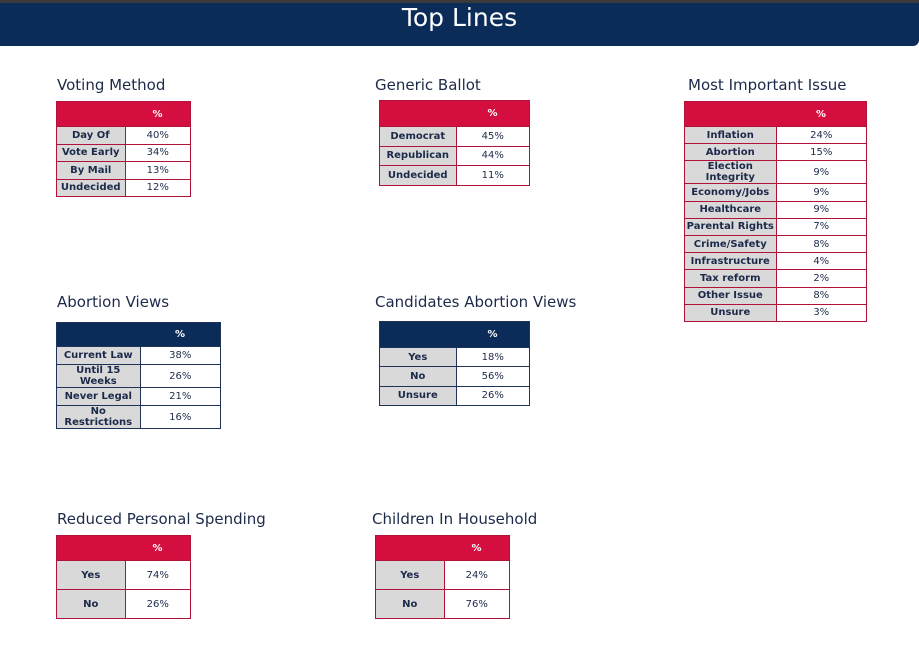  Describe the element at coordinates (180, 397) in the screenshot. I see `abortion-views-row-value: 21%` at that location.